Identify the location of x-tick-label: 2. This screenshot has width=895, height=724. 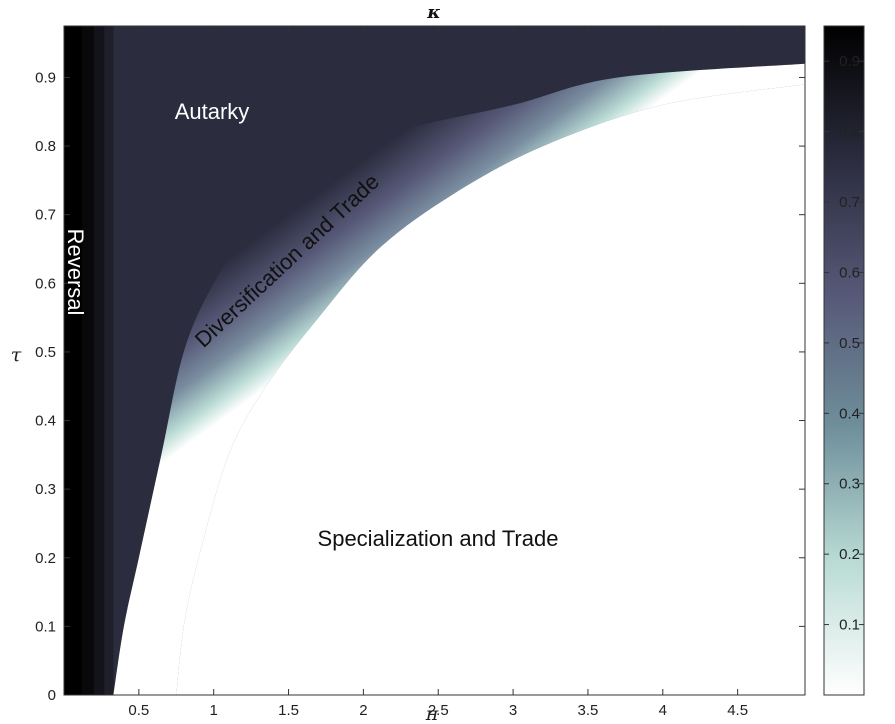
(363, 710).